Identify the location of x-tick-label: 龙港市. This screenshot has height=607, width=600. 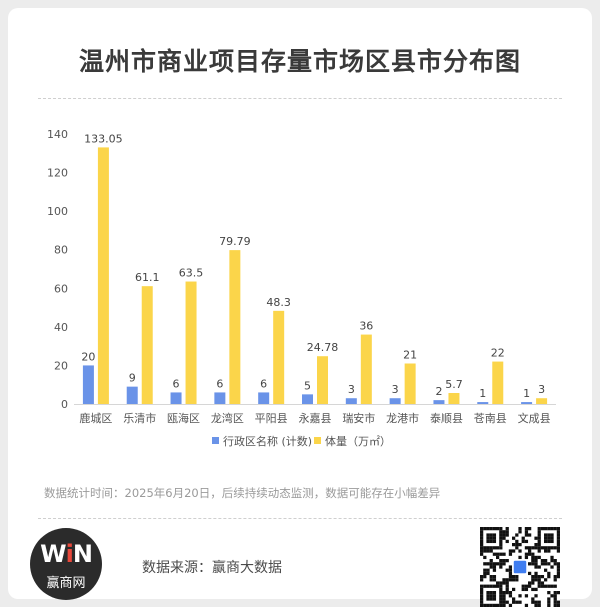
(402, 418).